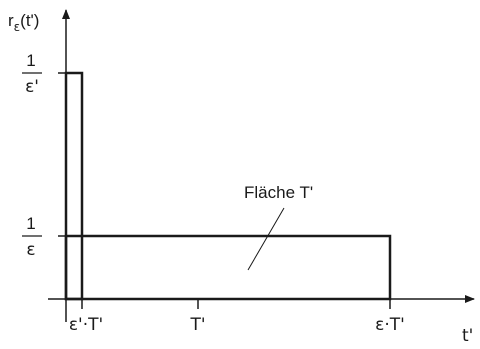 This screenshot has height=349, width=480. What do you see at coordinates (74, 186) in the screenshot?
I see `narrow-pulse` at bounding box center [74, 186].